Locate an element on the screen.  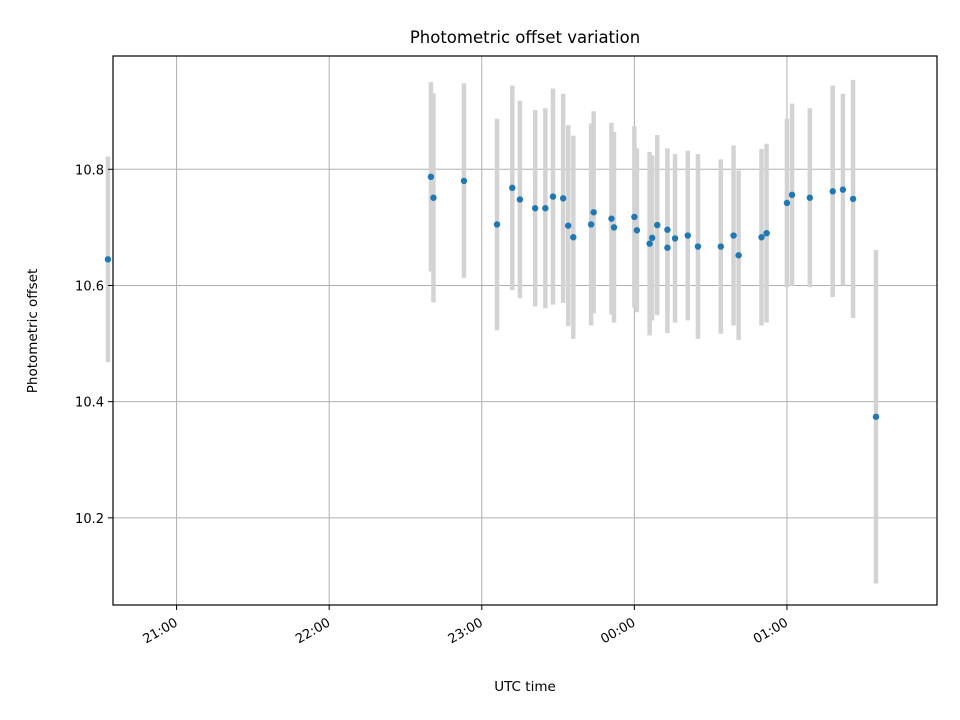
y-tick-label: 10.6 is located at coordinates (89, 286).